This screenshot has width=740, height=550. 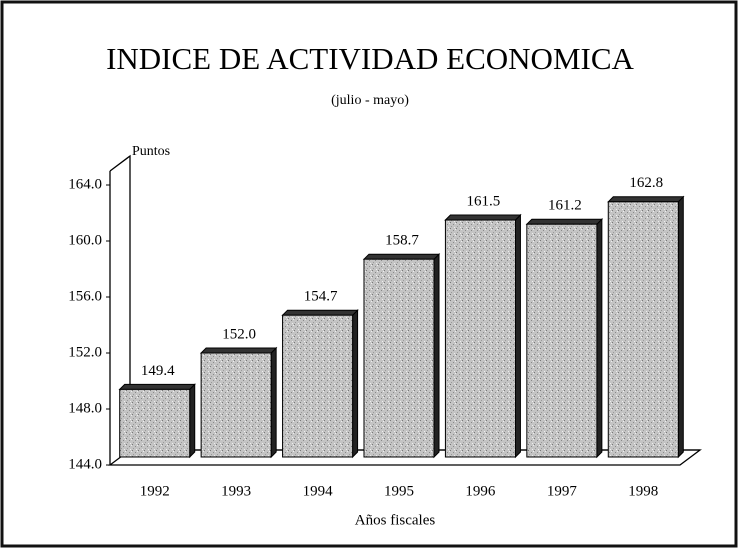 What do you see at coordinates (85, 352) in the screenshot?
I see `y-tick-label: 152.0` at bounding box center [85, 352].